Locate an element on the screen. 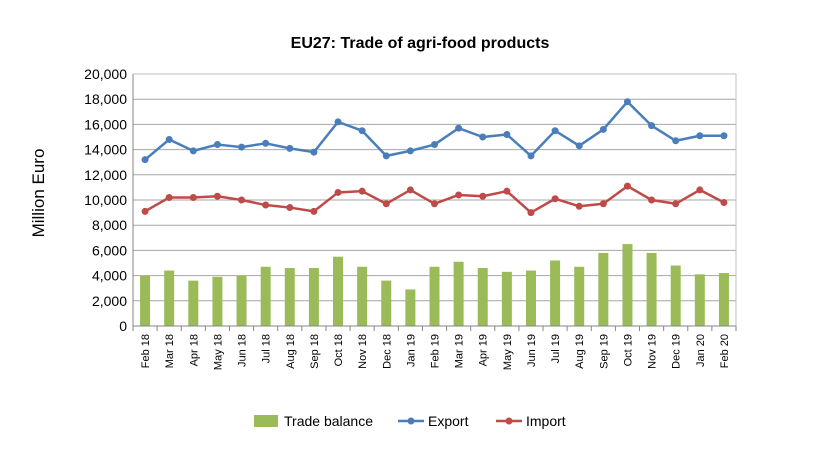 The height and width of the screenshot is (466, 820). y-tick-label: 12,000 is located at coordinates (105, 175).